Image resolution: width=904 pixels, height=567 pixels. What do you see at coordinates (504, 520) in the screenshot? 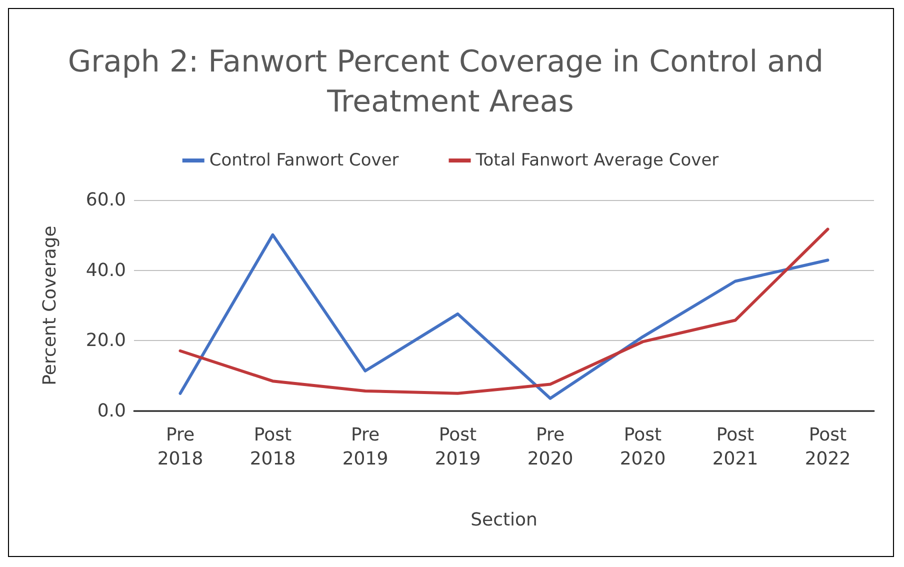
I see `x-axis-title: Section` at bounding box center [504, 520].